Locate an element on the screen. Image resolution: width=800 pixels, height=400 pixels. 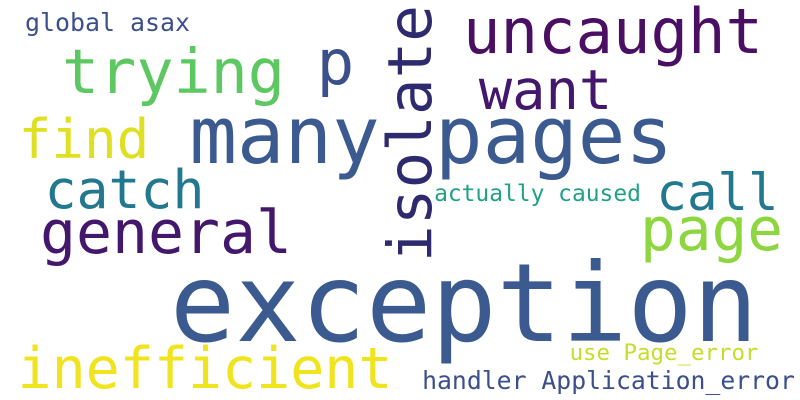
word-call: call is located at coordinates (717, 193).